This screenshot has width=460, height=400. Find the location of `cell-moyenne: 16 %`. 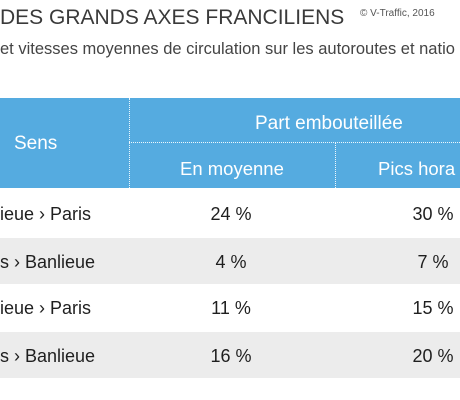

cell-moyenne: 16 % is located at coordinates (231, 356).